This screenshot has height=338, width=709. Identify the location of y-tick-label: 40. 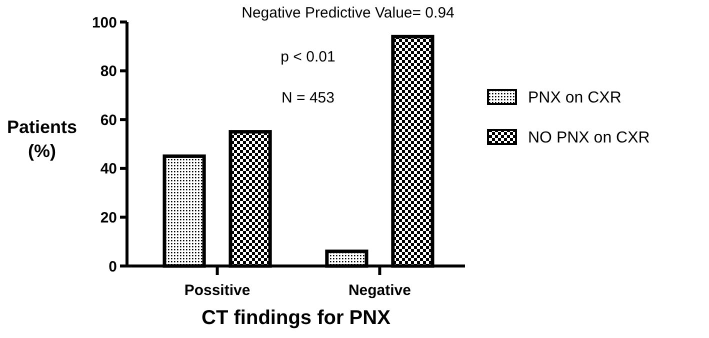
(108, 169).